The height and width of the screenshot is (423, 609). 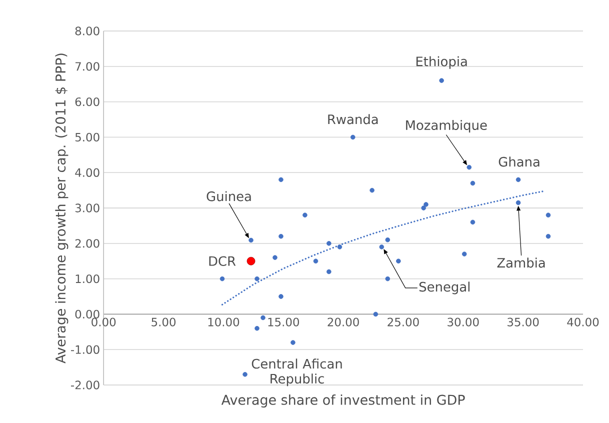 I want to click on annotation: Central Afican Republic, so click(x=297, y=372).